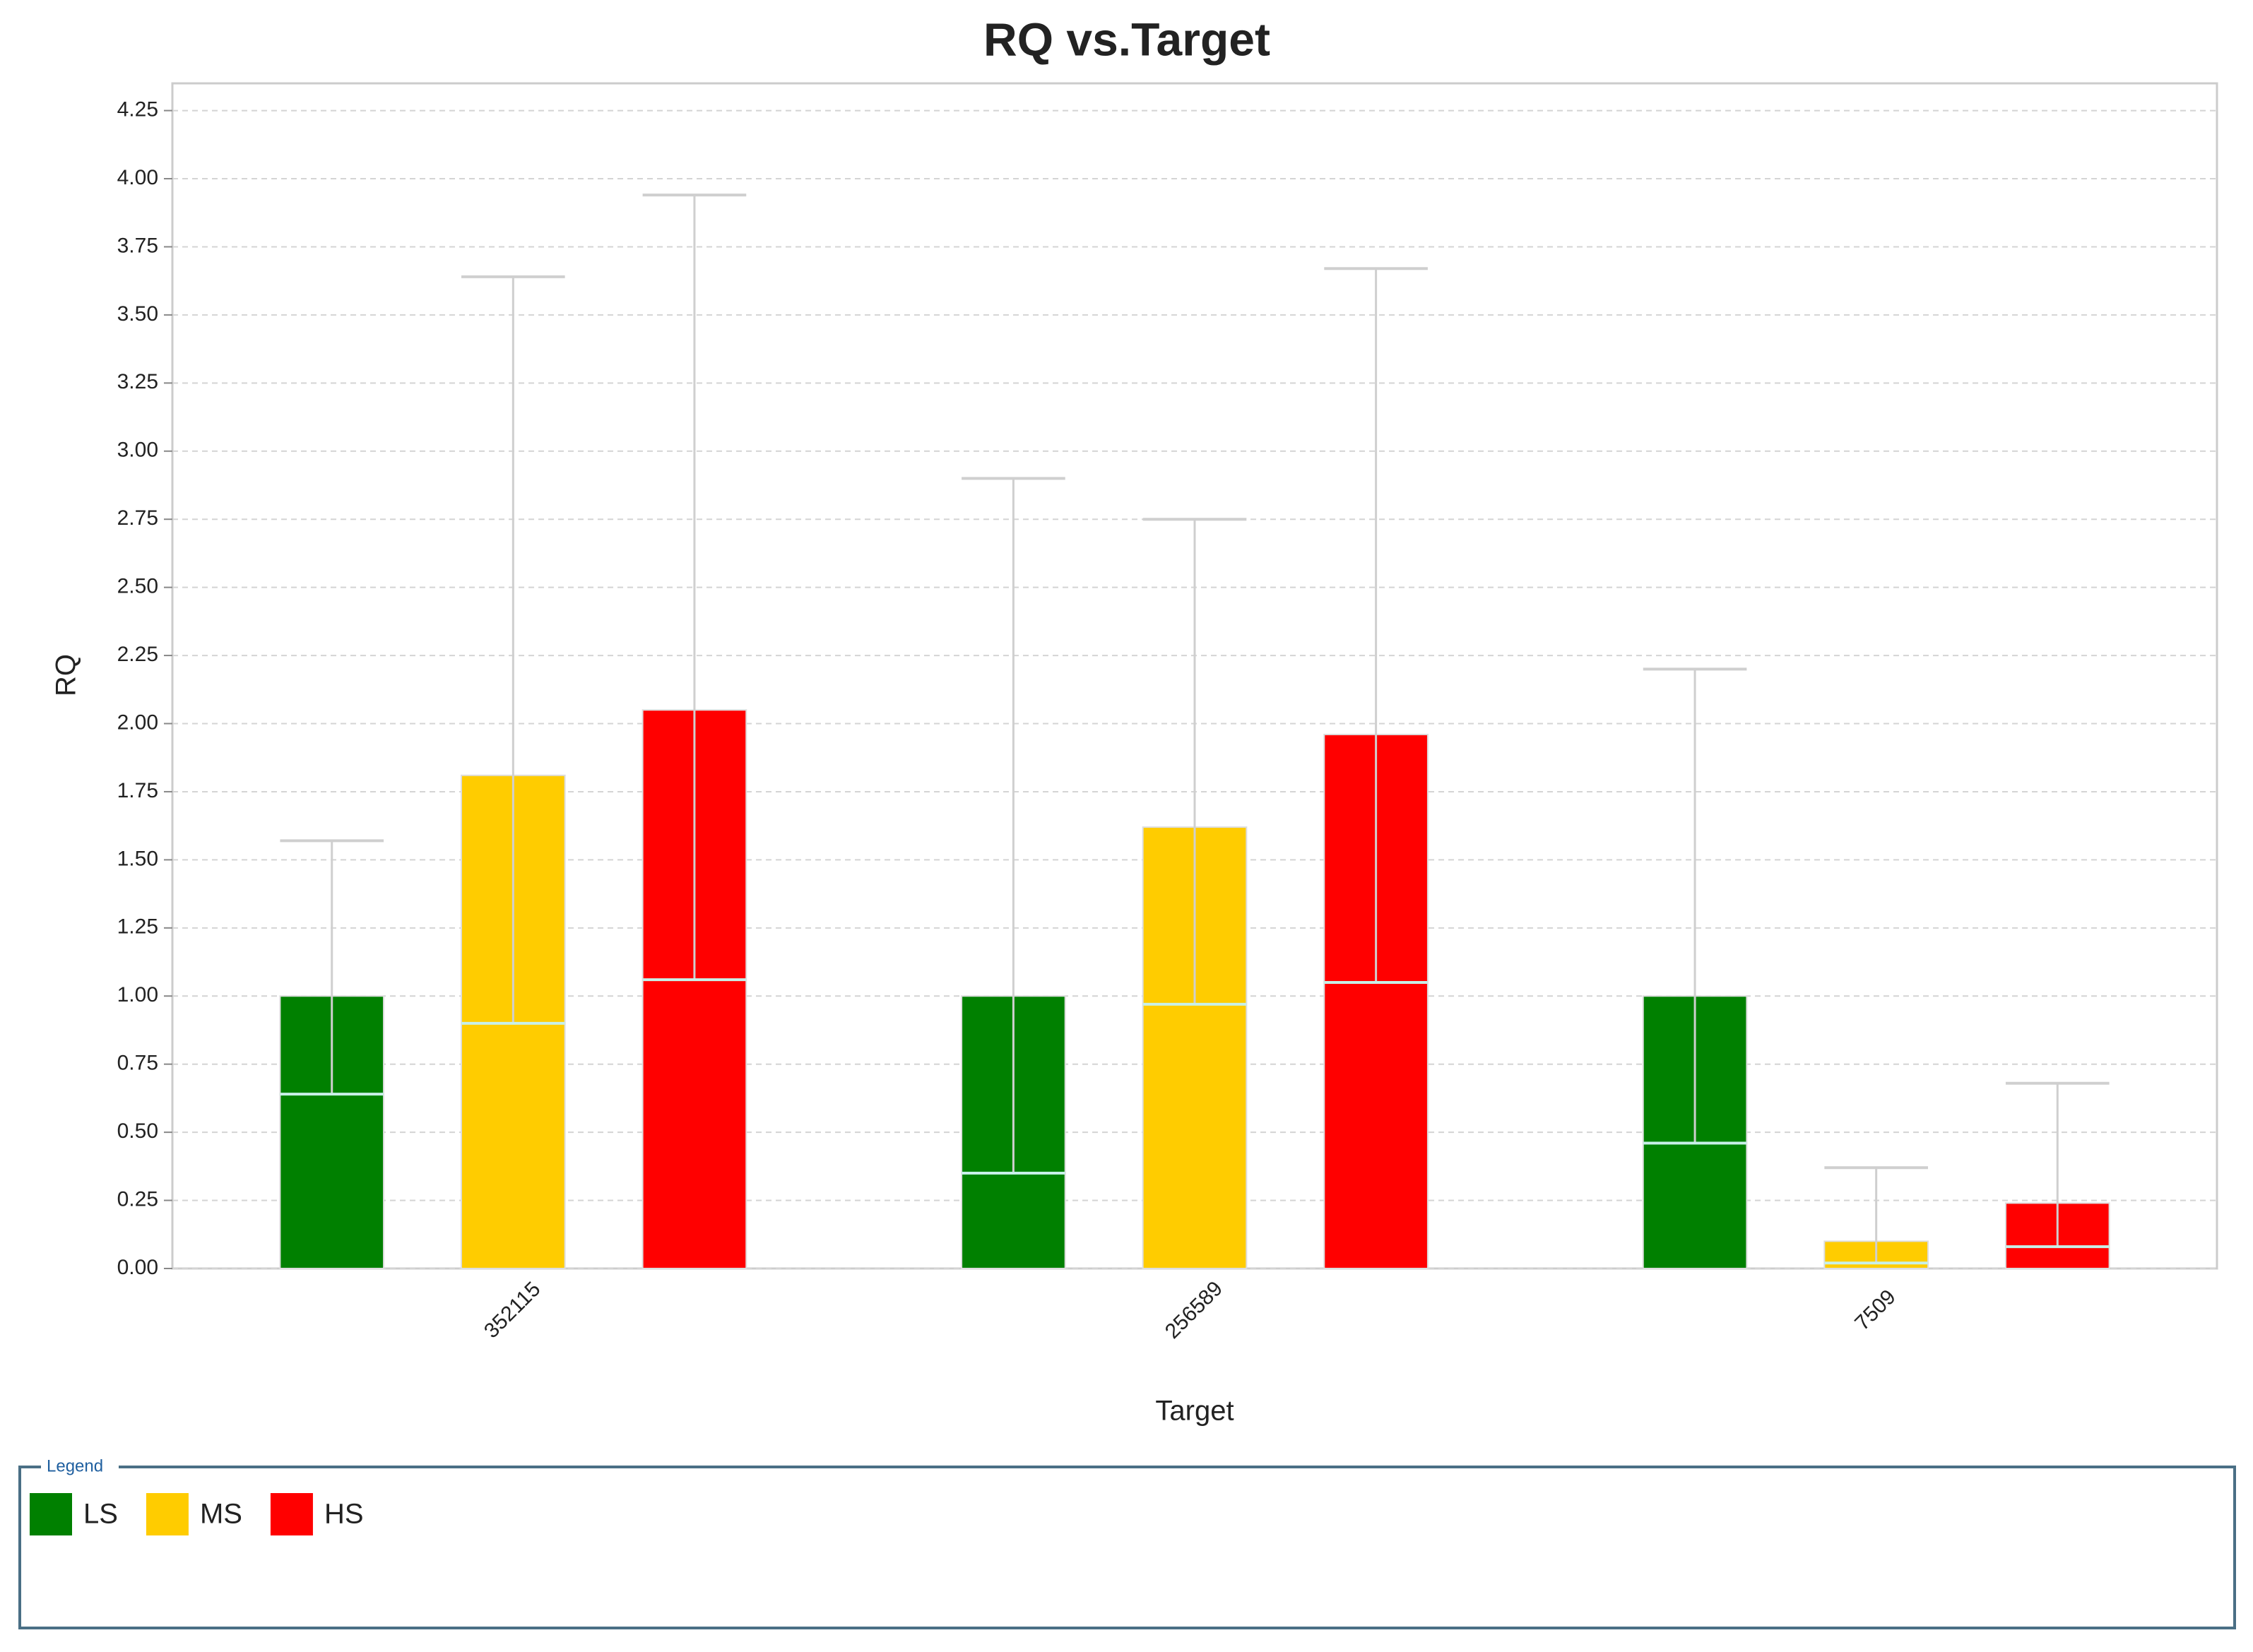 Image resolution: width=2253 pixels, height=1652 pixels. Describe the element at coordinates (512, 1310) in the screenshot. I see `x-tick-label: 352115` at that location.